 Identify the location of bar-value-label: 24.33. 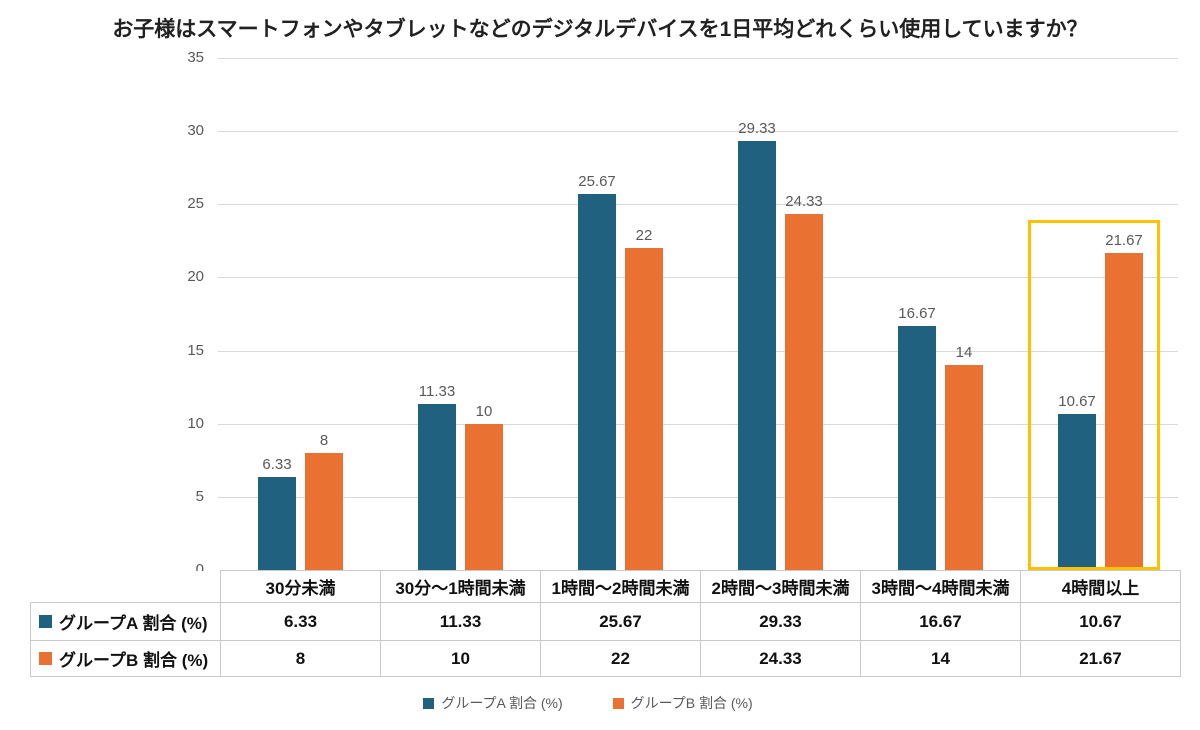
(804, 201).